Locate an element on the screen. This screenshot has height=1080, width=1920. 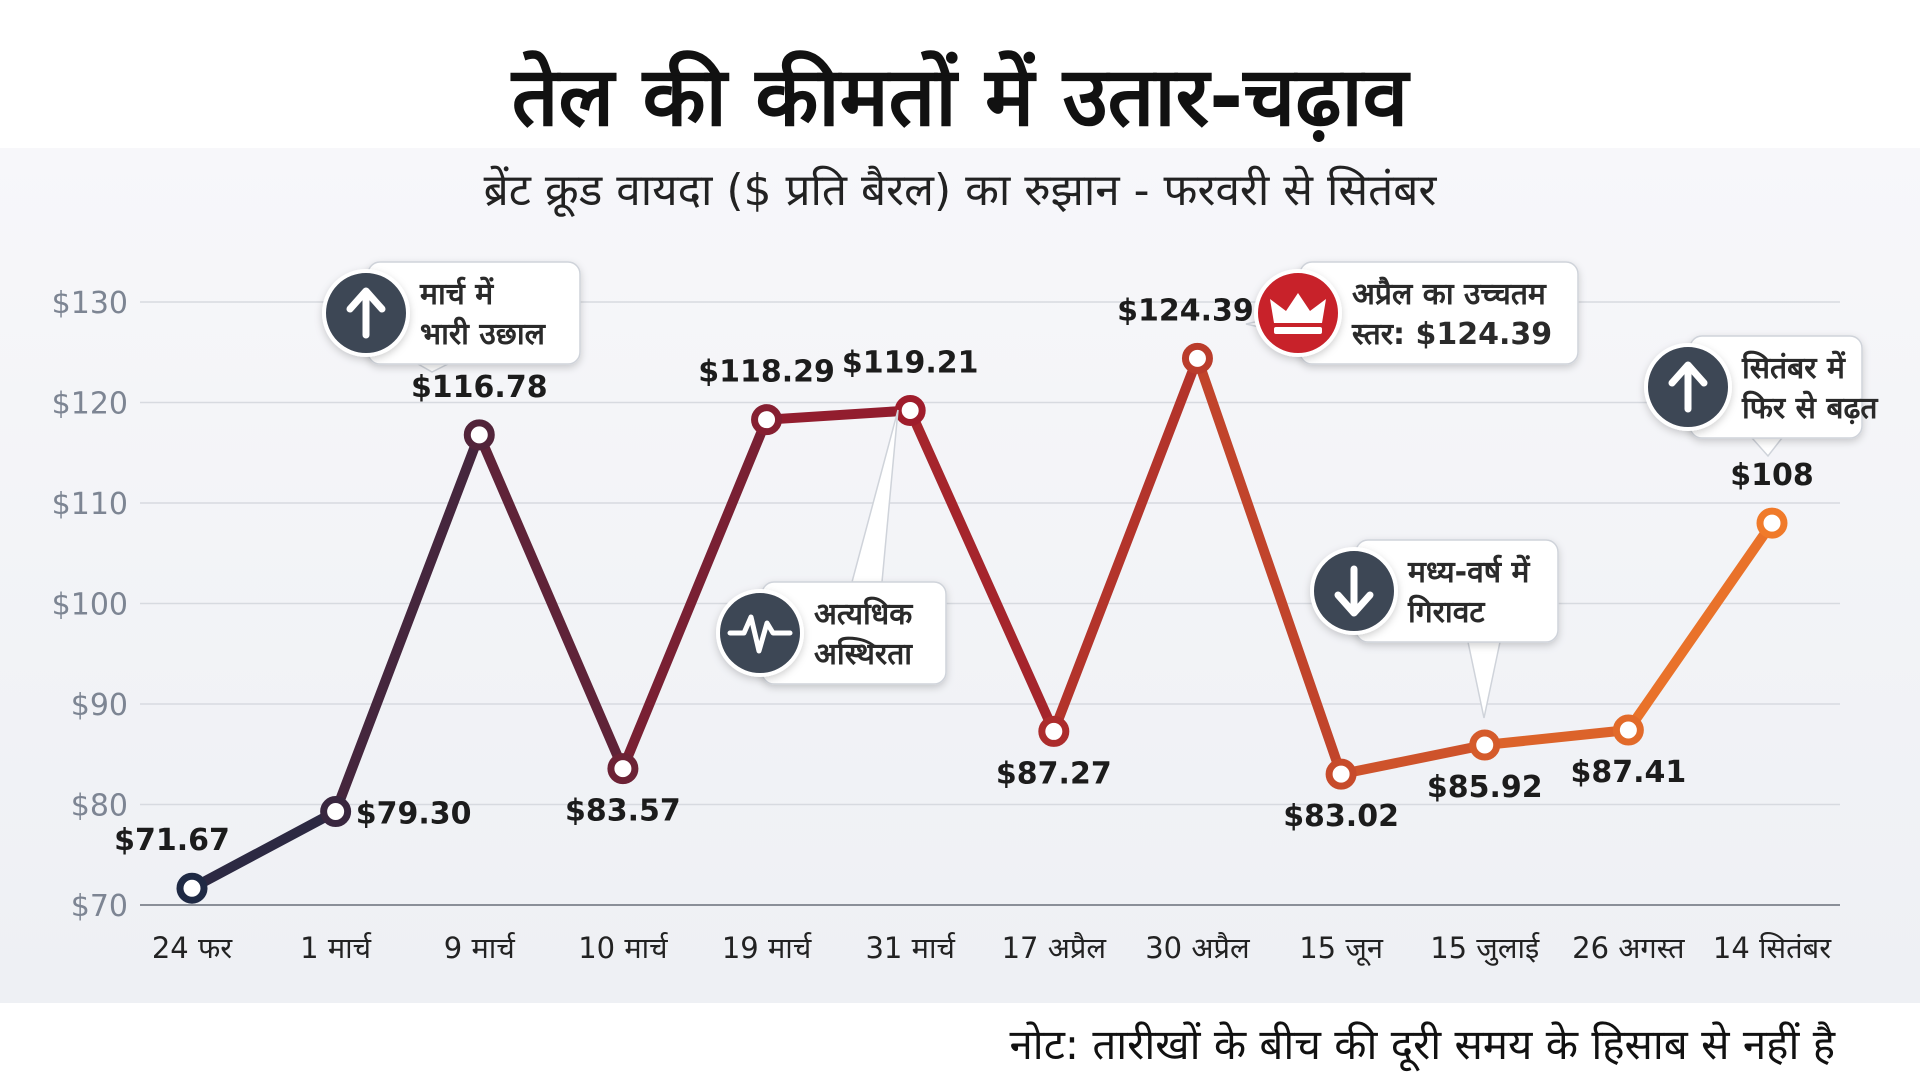
annotation-callout: मार्च में भारी उछाल is located at coordinates (451, 317).